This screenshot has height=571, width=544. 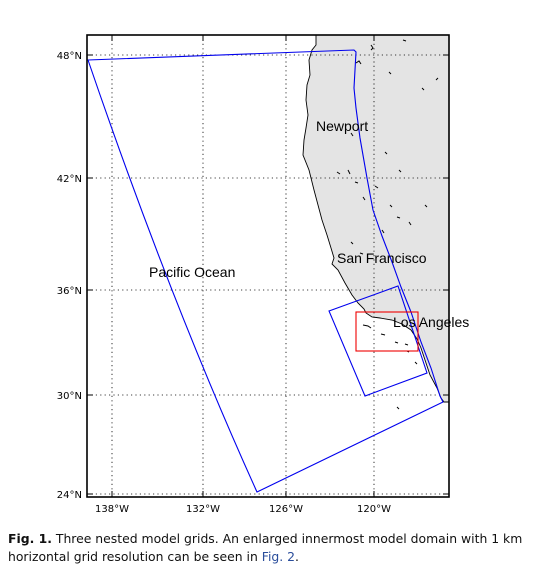 What do you see at coordinates (382, 258) in the screenshot?
I see `place-label-san-francisco: San Francisco` at bounding box center [382, 258].